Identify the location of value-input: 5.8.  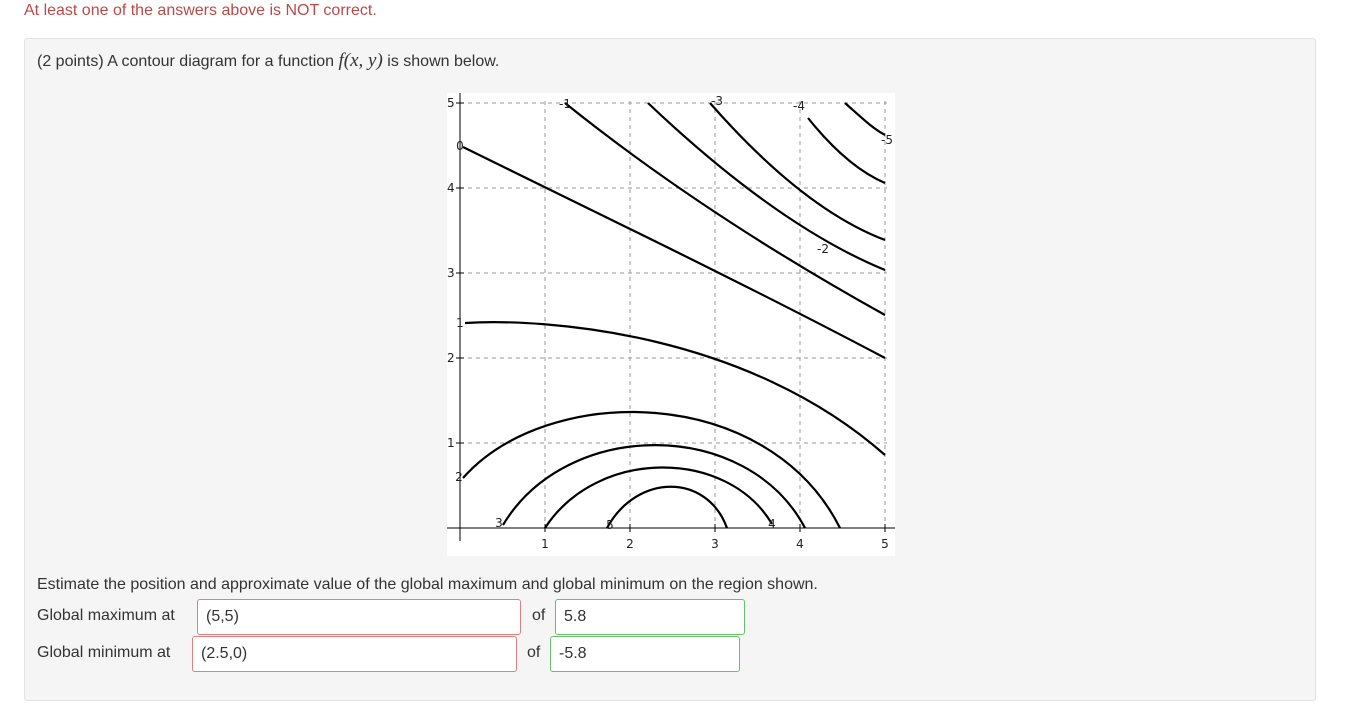
(650, 617).